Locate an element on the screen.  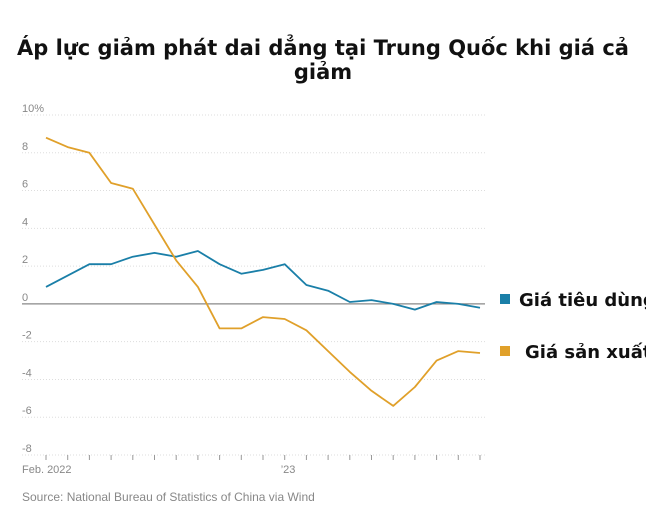
x-tick-label: Feb. 2022 is located at coordinates (47, 470).